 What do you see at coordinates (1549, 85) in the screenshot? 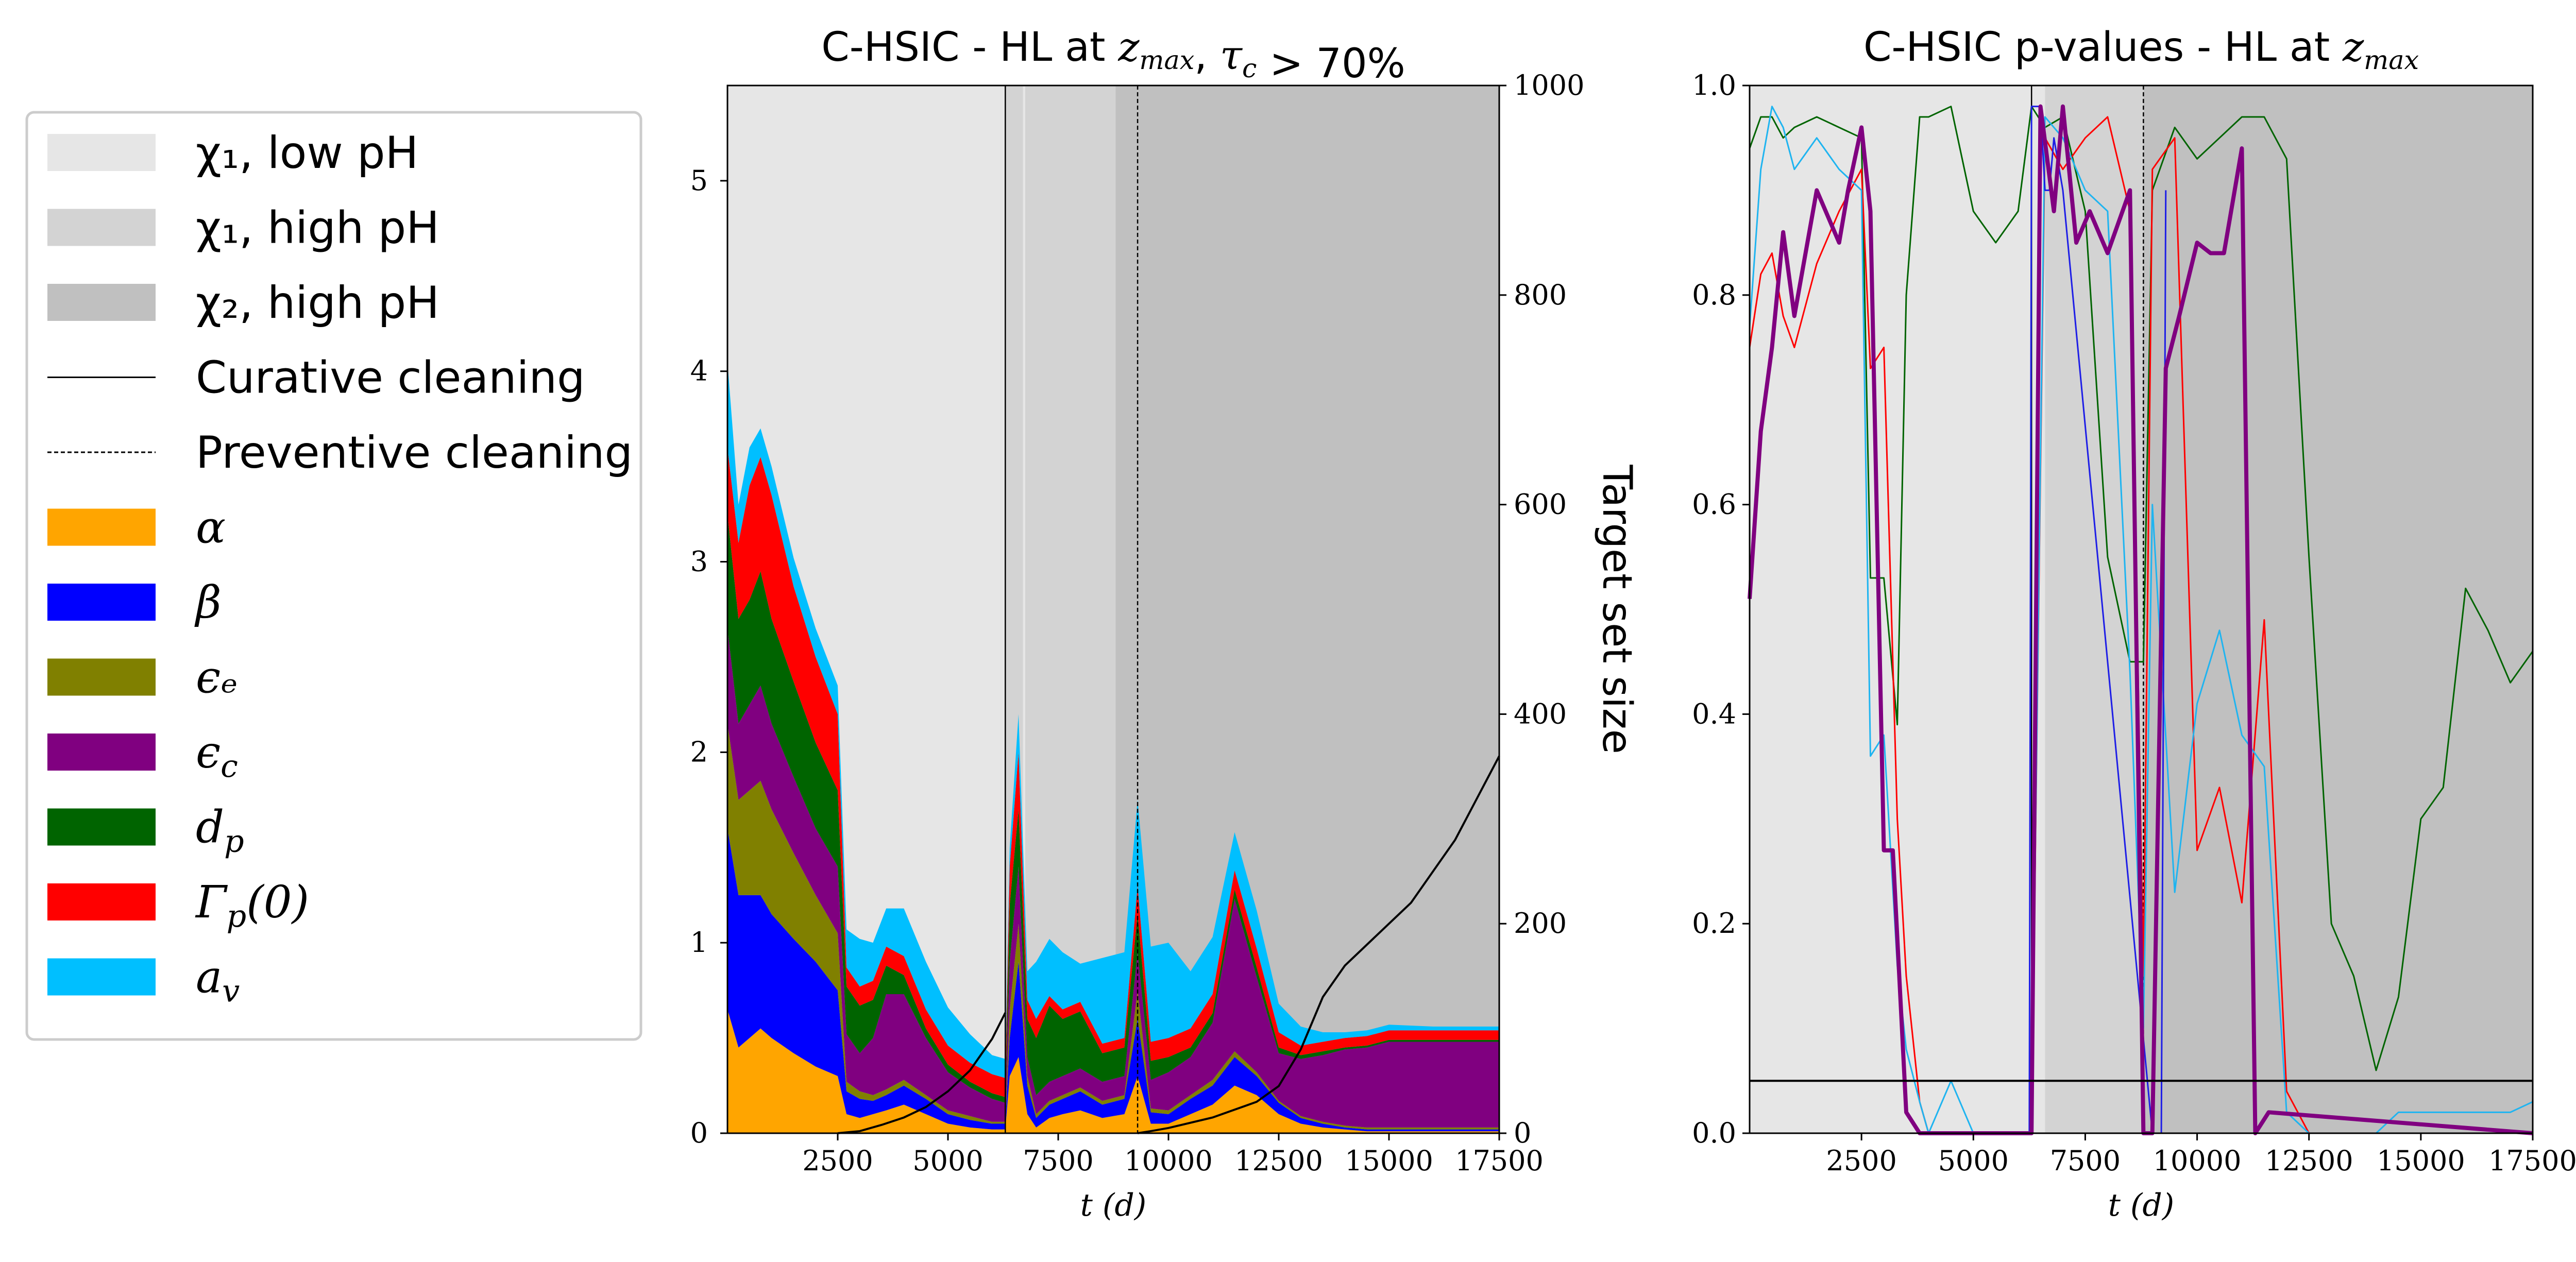
I see `y2-tick-label-5: 1000` at bounding box center [1549, 85].